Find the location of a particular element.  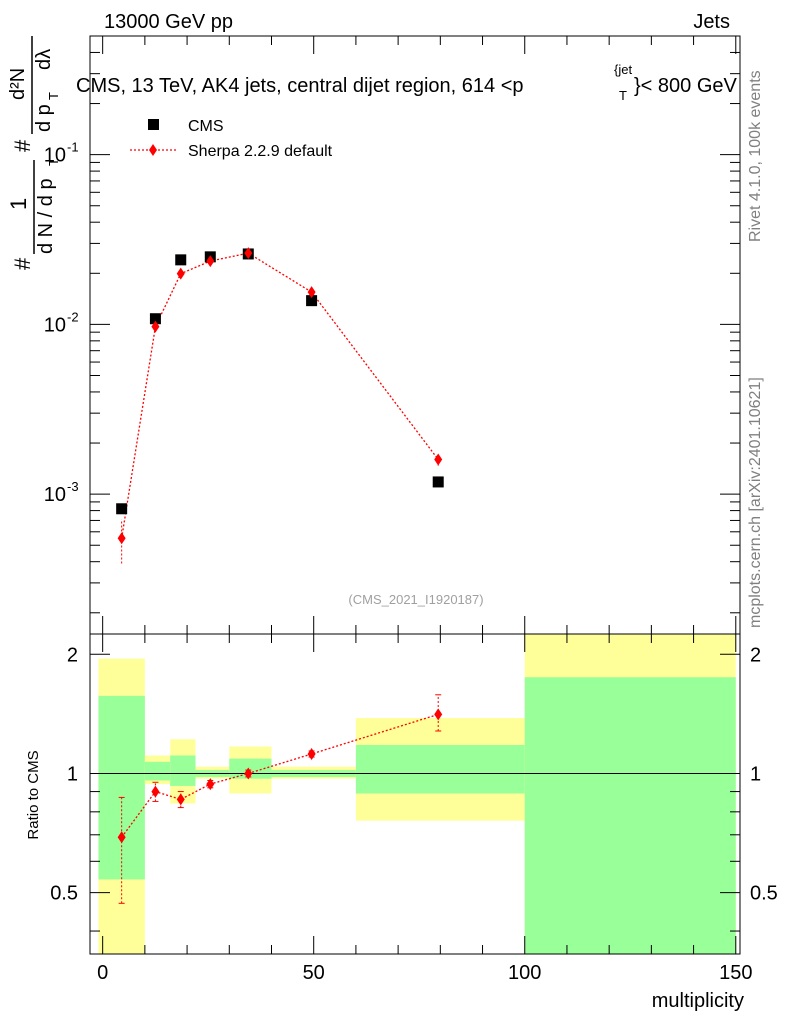

x-tick-label: 150 is located at coordinates (735, 973).